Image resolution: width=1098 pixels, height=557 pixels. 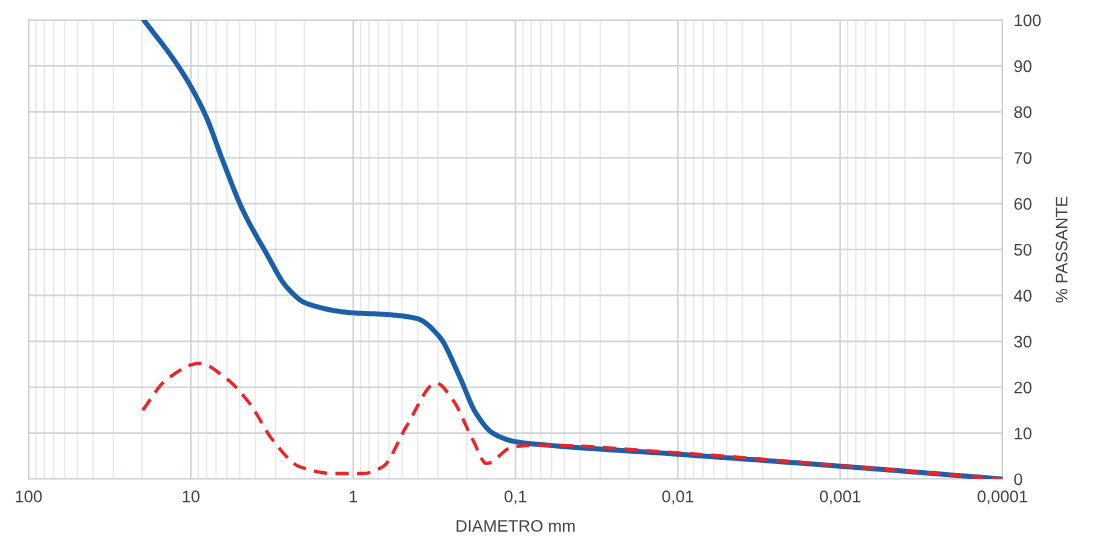 What do you see at coordinates (515, 497) in the screenshot?
I see `x-tick-label: 0,1` at bounding box center [515, 497].